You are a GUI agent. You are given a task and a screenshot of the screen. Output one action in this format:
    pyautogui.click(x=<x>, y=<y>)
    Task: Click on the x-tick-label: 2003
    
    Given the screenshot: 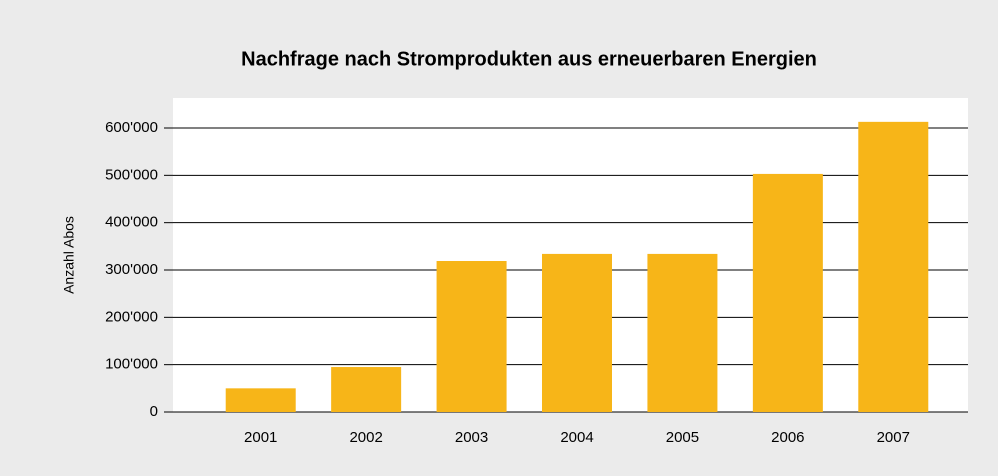 What is the action you would take?
    pyautogui.click(x=471, y=437)
    